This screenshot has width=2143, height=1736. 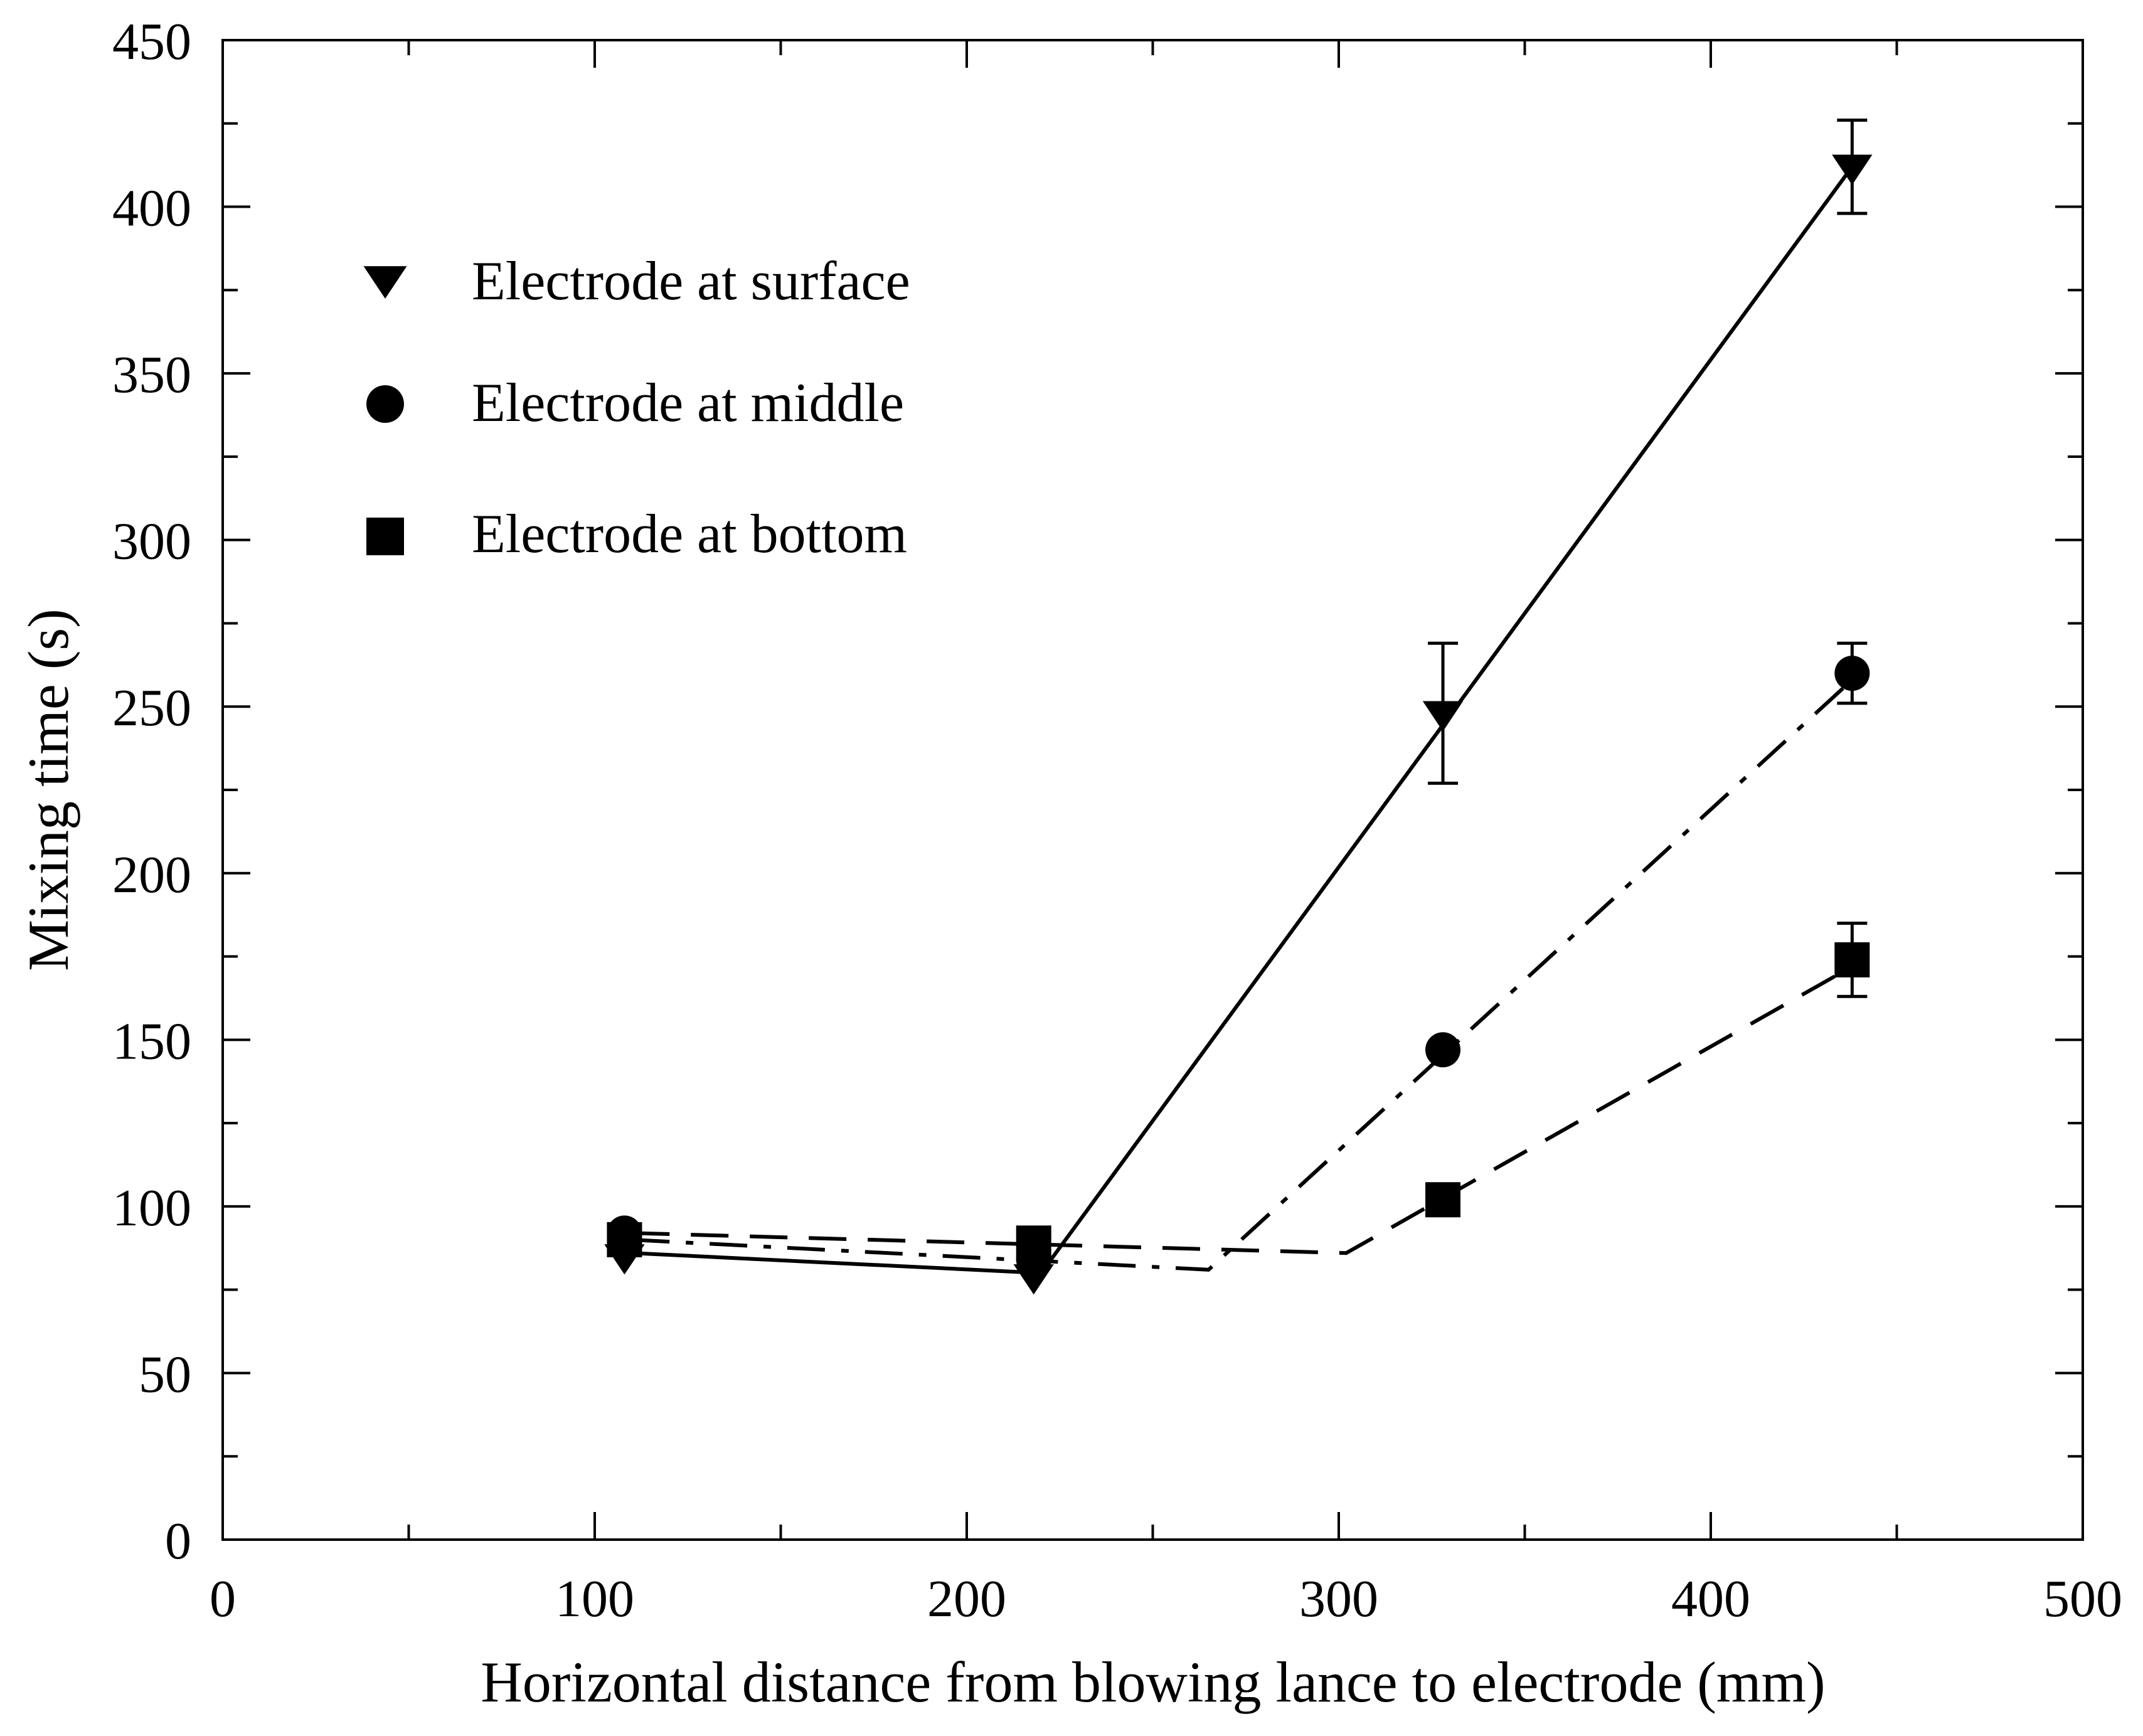 What do you see at coordinates (966, 1599) in the screenshot?
I see `x-tick-label: 200` at bounding box center [966, 1599].